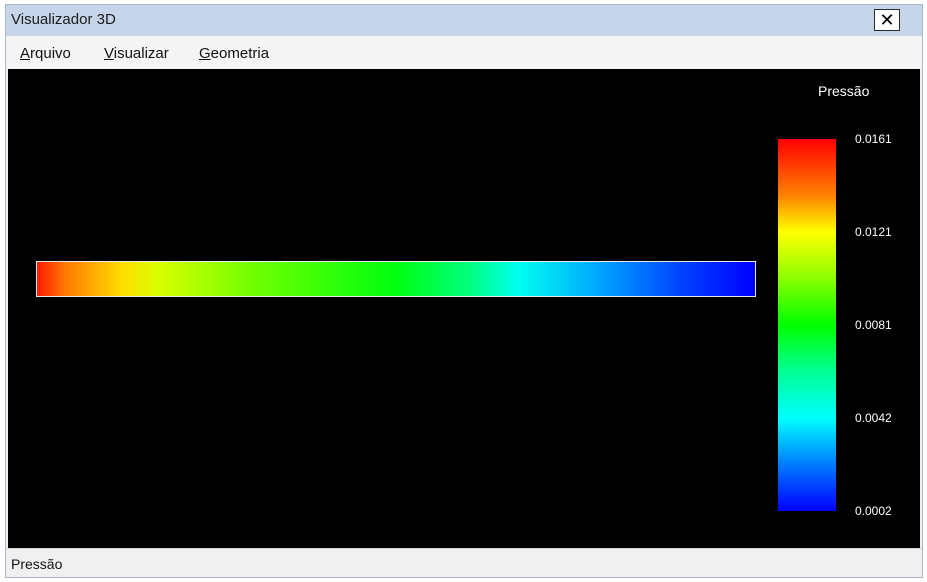 The image size is (927, 582). Describe the element at coordinates (807, 325) in the screenshot. I see `pressure-colorbar` at that location.